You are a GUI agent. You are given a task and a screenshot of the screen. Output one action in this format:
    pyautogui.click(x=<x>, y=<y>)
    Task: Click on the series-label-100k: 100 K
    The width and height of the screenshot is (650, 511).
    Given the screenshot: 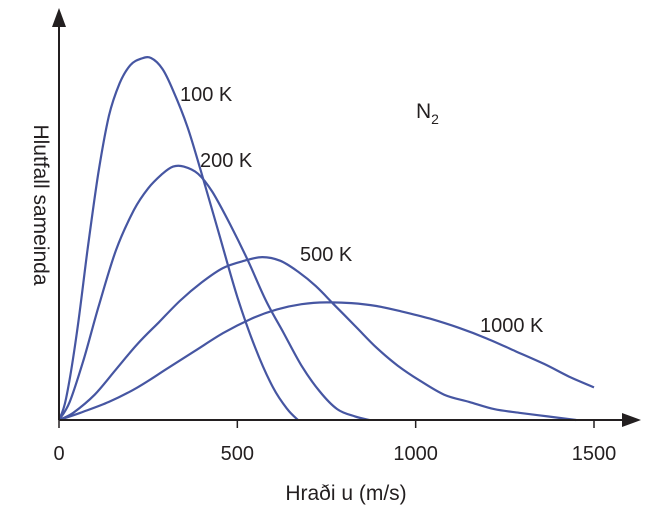 What is the action you would take?
    pyautogui.click(x=206, y=95)
    